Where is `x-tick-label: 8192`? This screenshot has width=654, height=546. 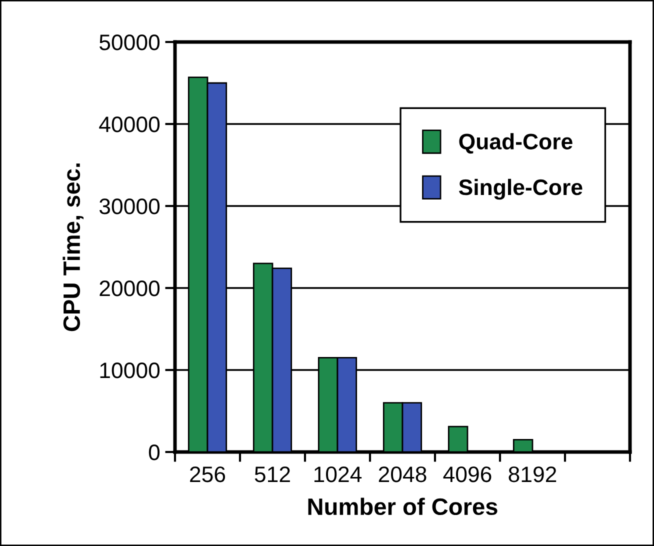 x-tick-label: 8192 is located at coordinates (532, 474).